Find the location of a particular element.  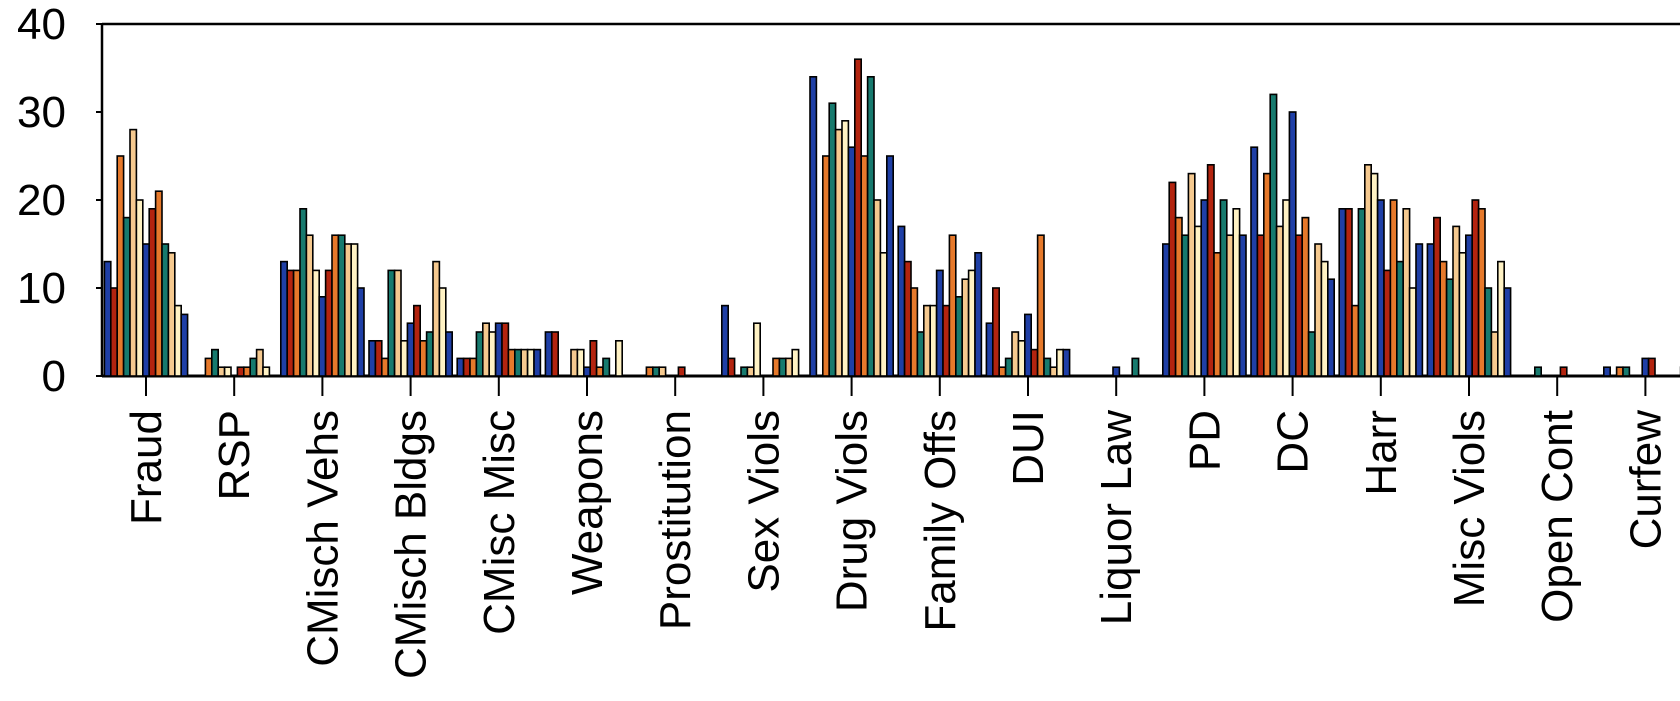

x-tick-label: Open Cont is located at coordinates (1557, 516).